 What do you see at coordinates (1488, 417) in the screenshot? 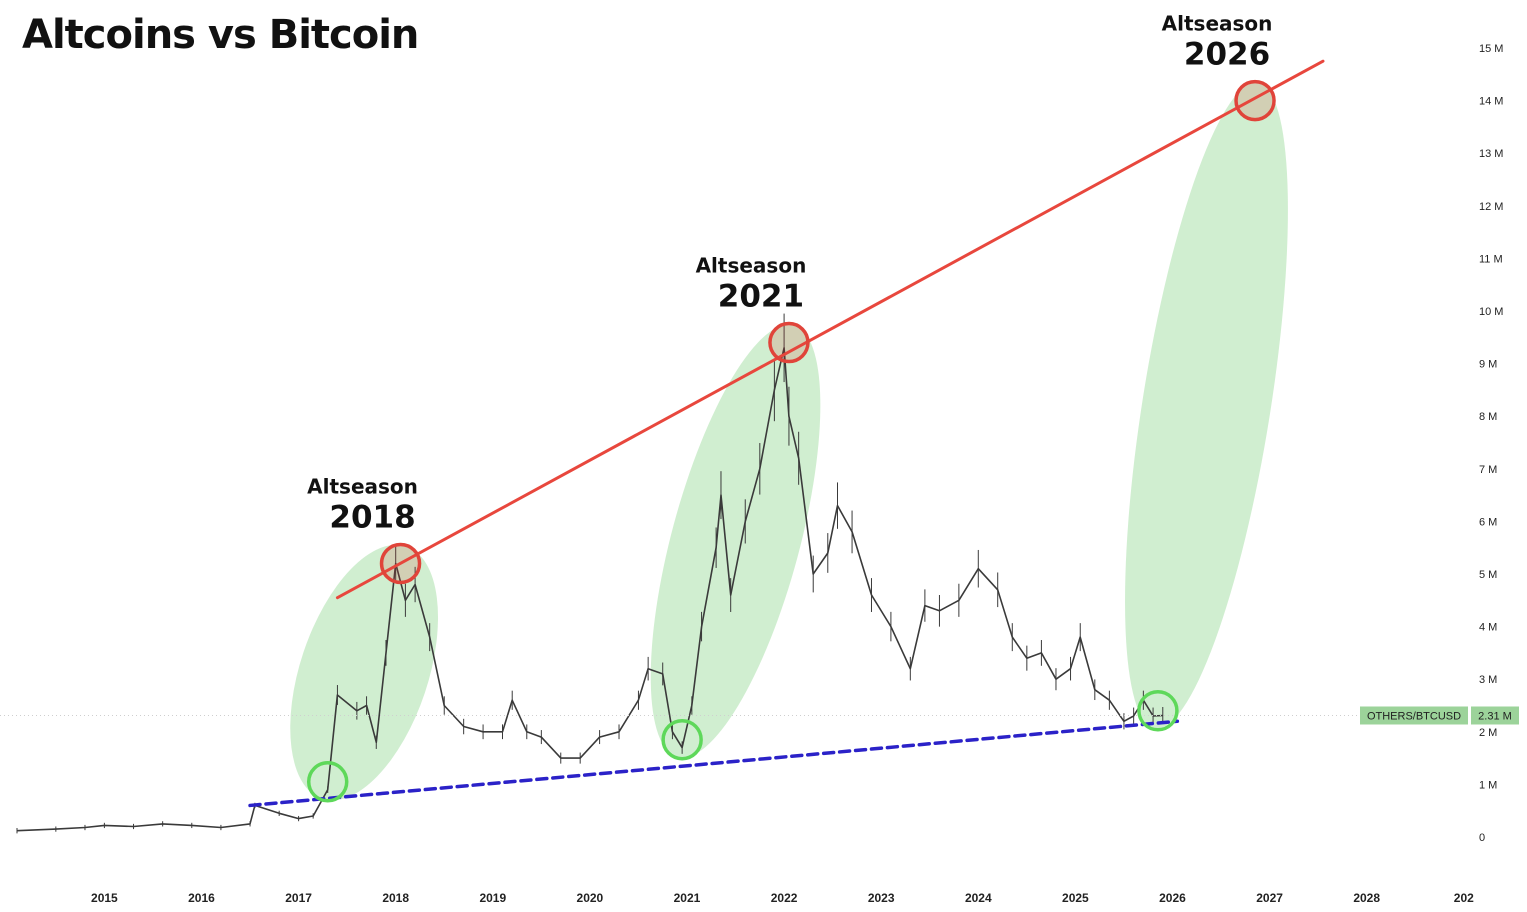
I see `y-tick-label: 8 M` at bounding box center [1488, 417].